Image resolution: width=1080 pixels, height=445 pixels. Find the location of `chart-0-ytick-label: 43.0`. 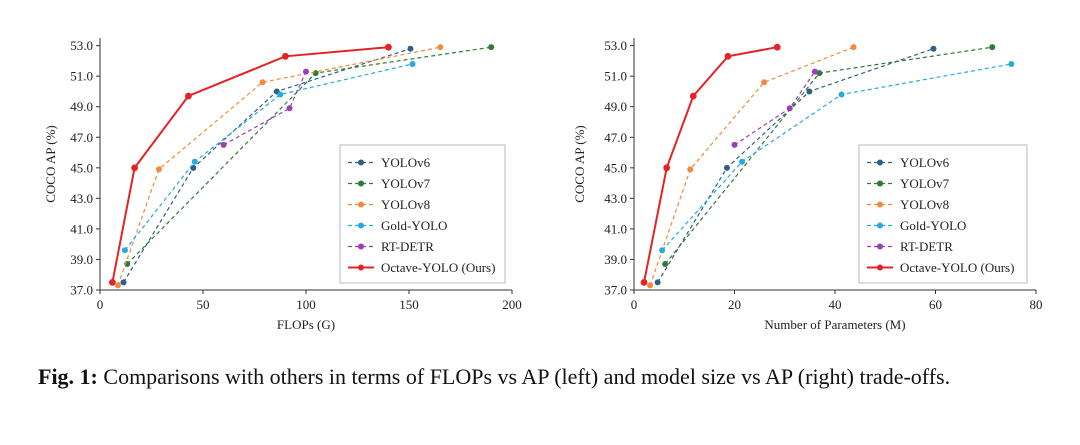

chart-0-ytick-label: 43.0 is located at coordinates (81, 198).